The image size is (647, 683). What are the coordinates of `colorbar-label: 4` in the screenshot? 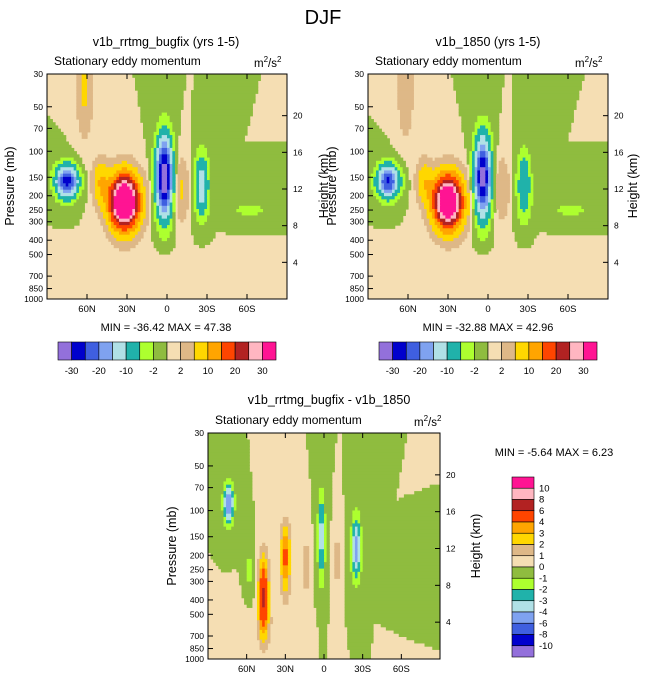 It's located at (541, 522).